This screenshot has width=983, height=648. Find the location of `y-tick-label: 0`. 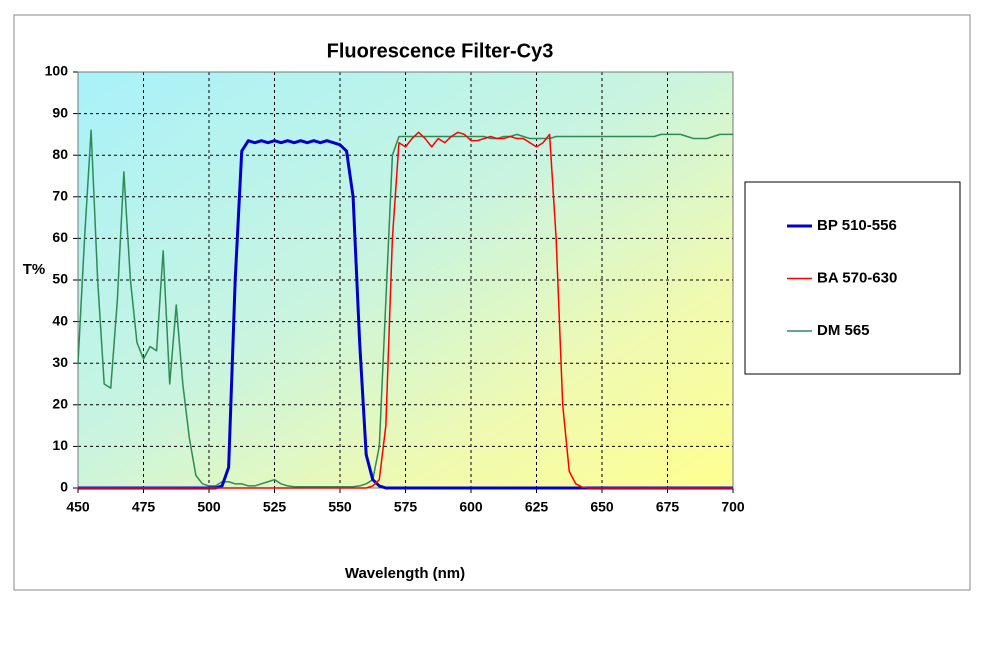

y-tick-label: 0 is located at coordinates (64, 487).